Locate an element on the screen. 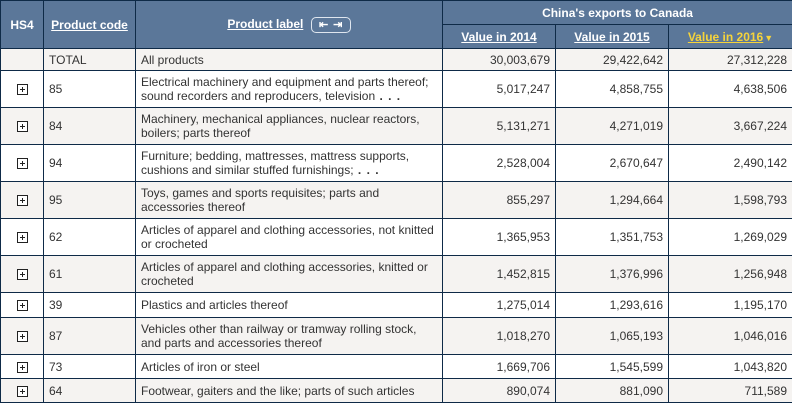  value-2015-header: Value in 2015 is located at coordinates (612, 36).